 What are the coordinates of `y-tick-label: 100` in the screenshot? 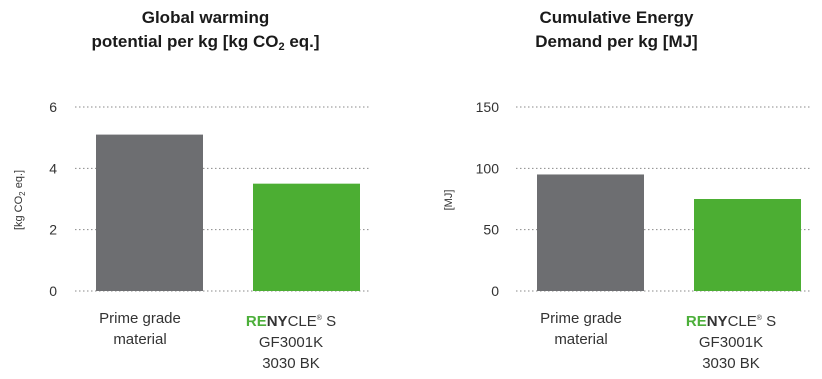 It's located at (488, 168).